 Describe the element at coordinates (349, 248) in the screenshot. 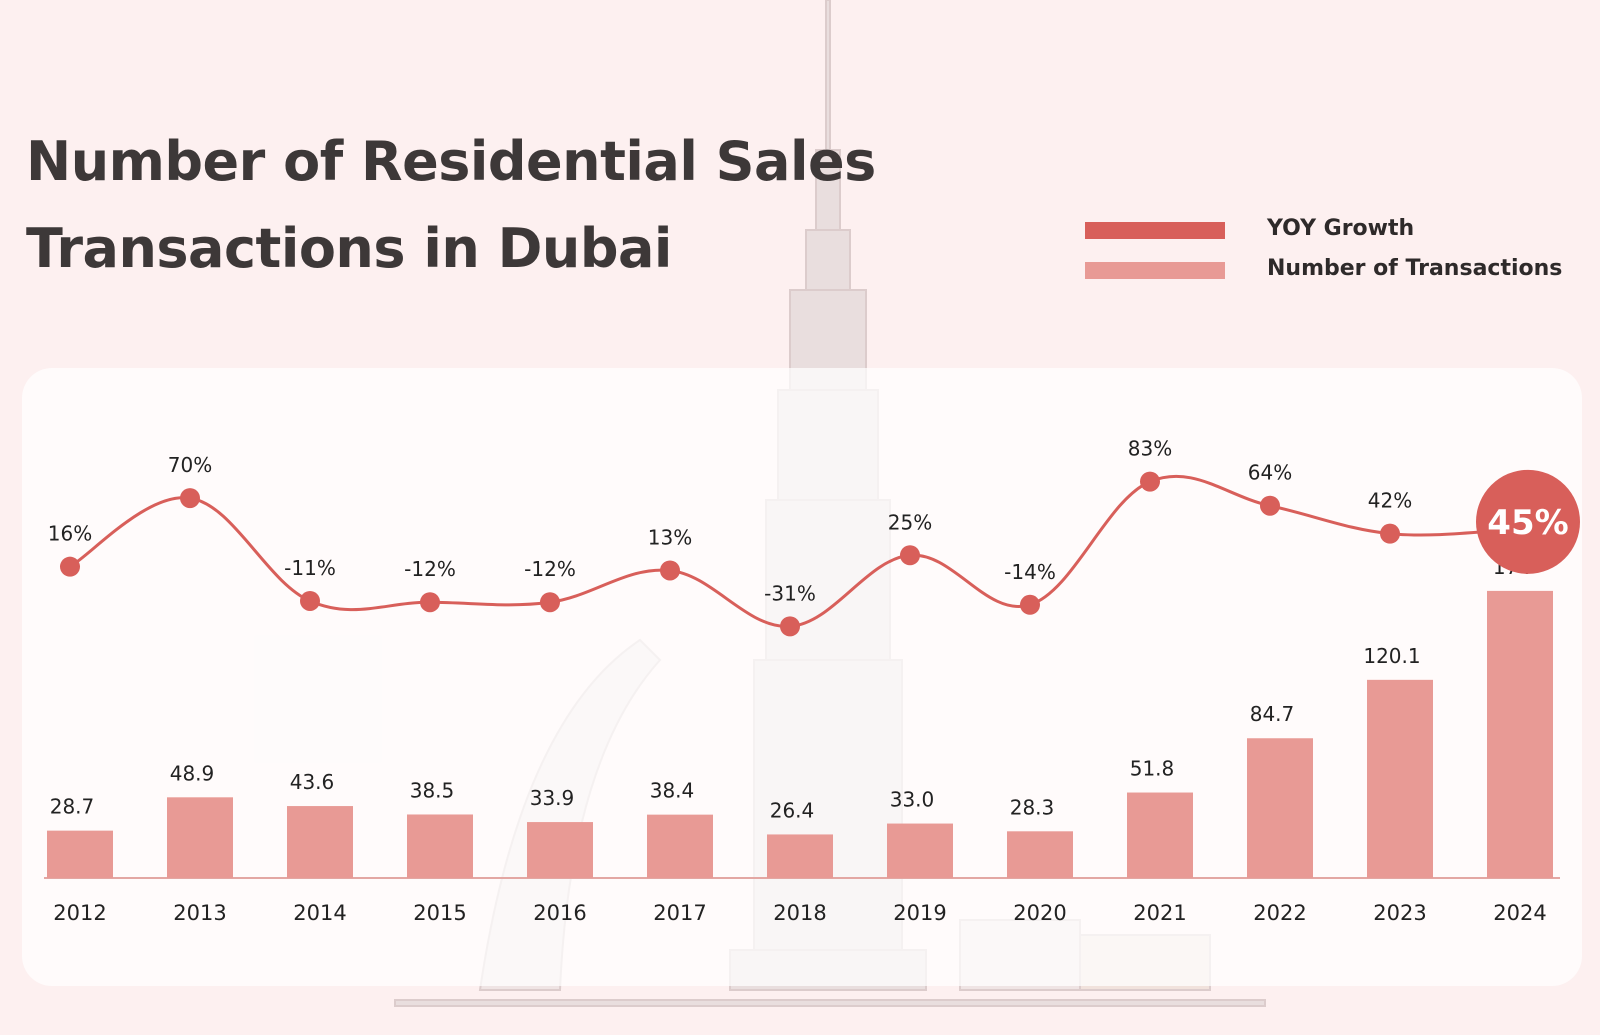

I see `title-line-2: Transactions in Dubai` at that location.